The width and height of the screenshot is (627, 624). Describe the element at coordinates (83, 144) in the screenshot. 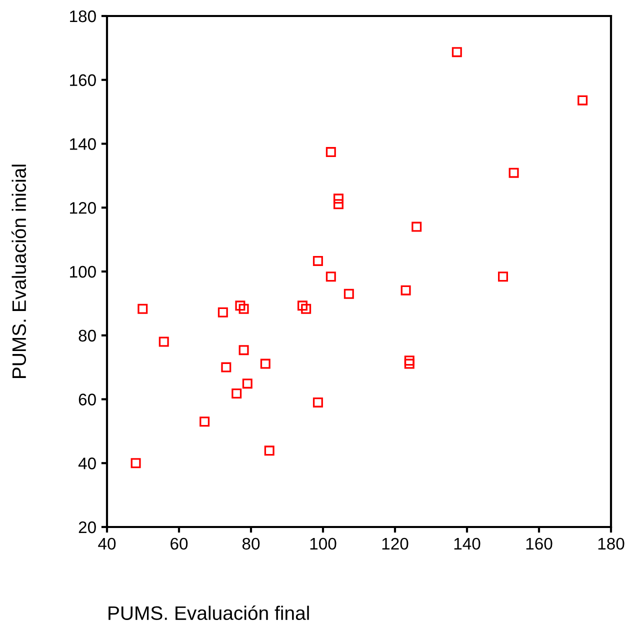

I see `y-tick-label: 140` at that location.